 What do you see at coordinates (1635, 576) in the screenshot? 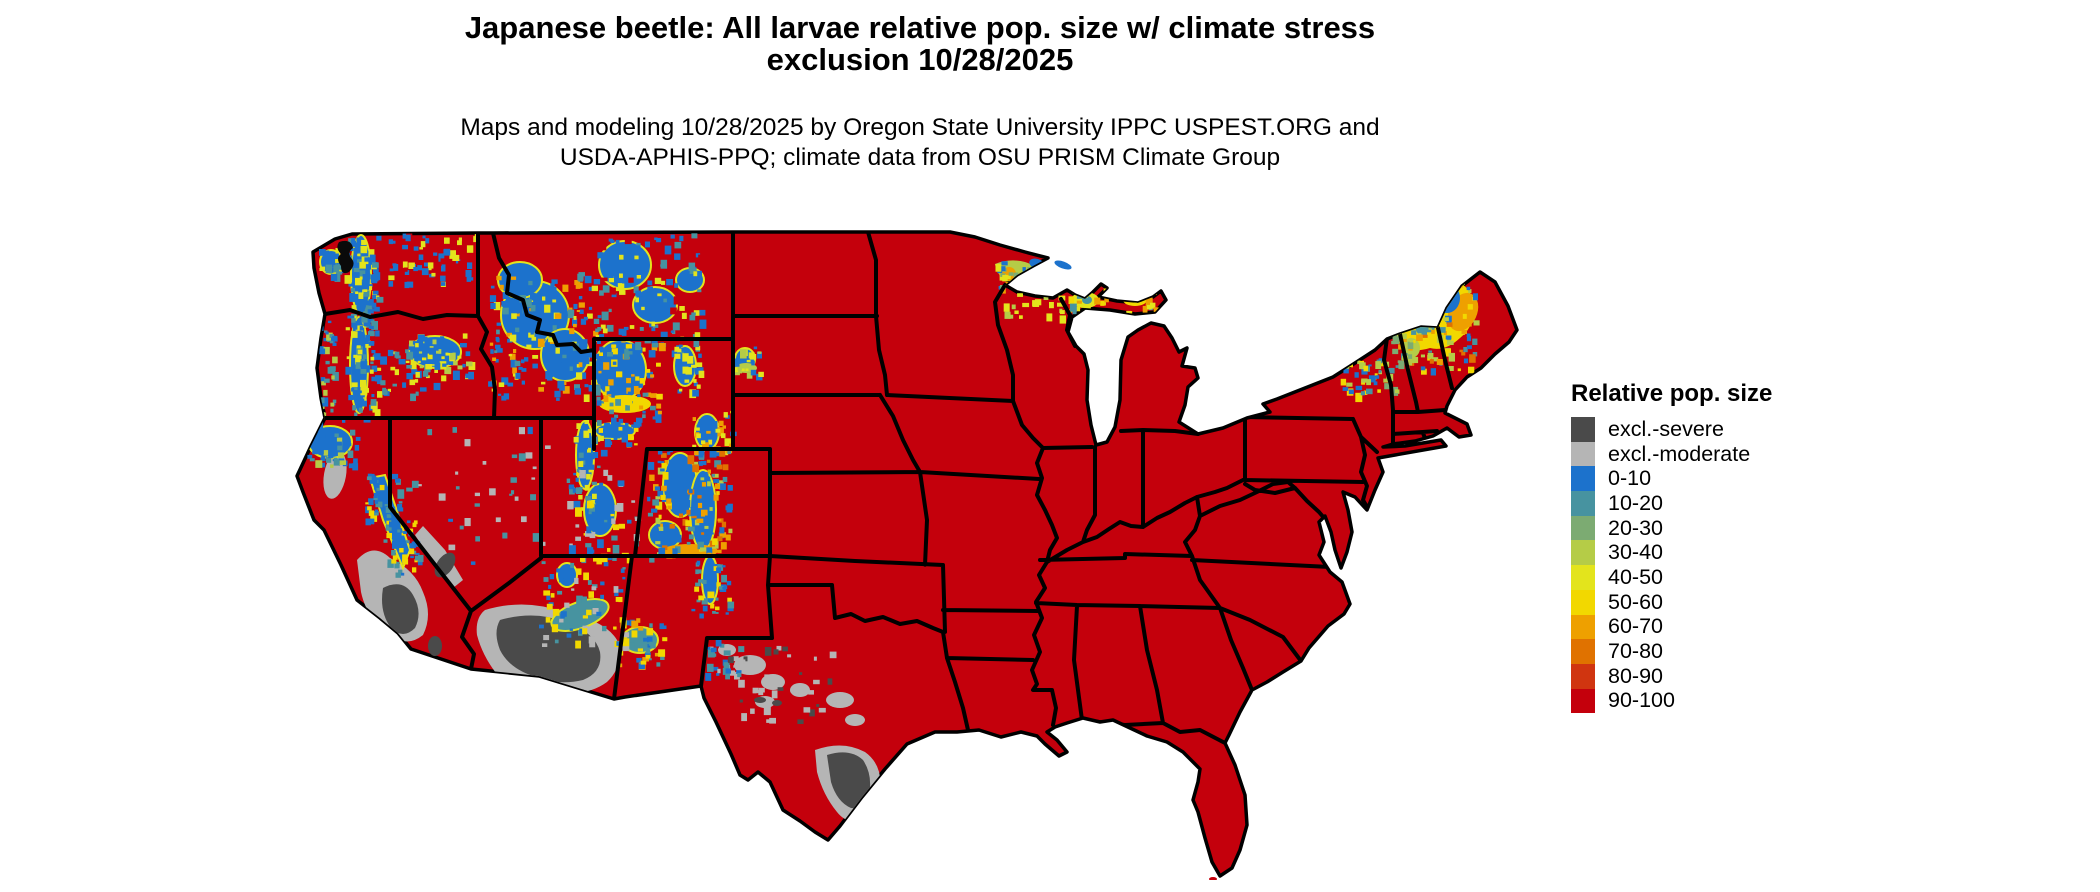
I see `legend-label: 40-50` at bounding box center [1635, 576].